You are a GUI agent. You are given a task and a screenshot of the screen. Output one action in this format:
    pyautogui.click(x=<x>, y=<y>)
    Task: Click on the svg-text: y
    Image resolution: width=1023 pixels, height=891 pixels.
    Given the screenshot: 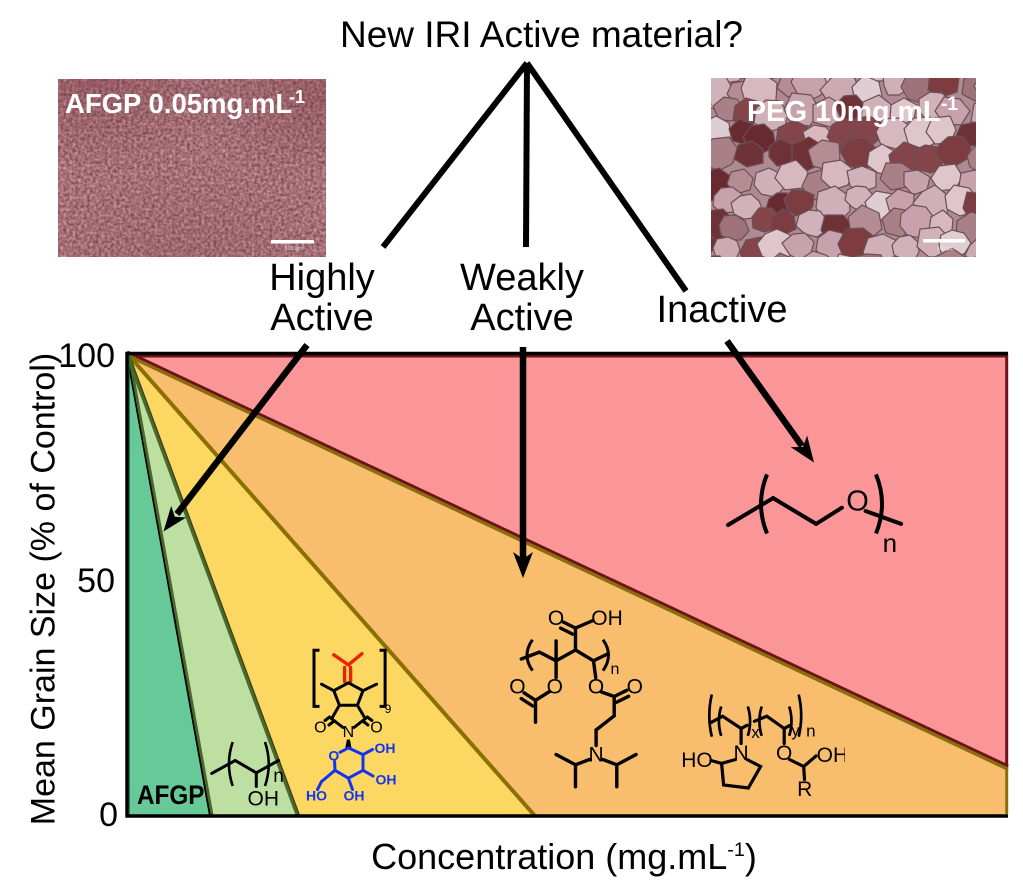 What is the action you would take?
    pyautogui.click(x=795, y=730)
    